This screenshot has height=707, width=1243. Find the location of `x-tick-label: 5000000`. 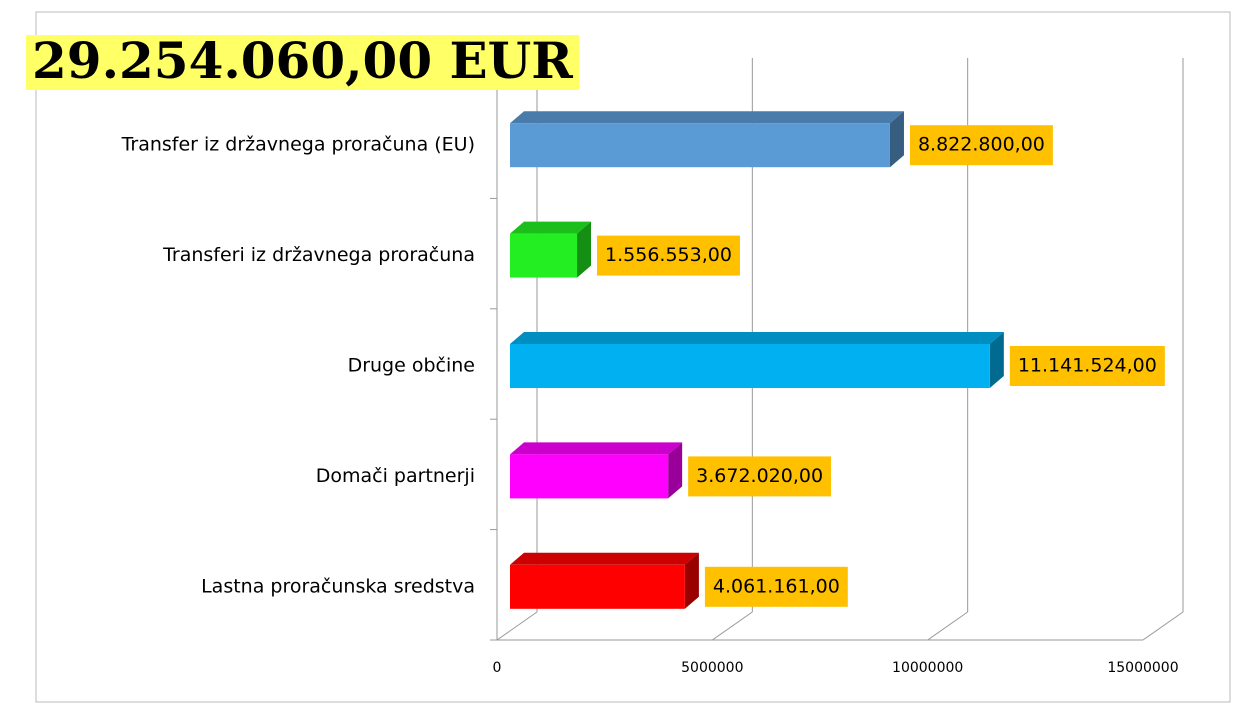

x-tick-label: 5000000 is located at coordinates (712, 668).